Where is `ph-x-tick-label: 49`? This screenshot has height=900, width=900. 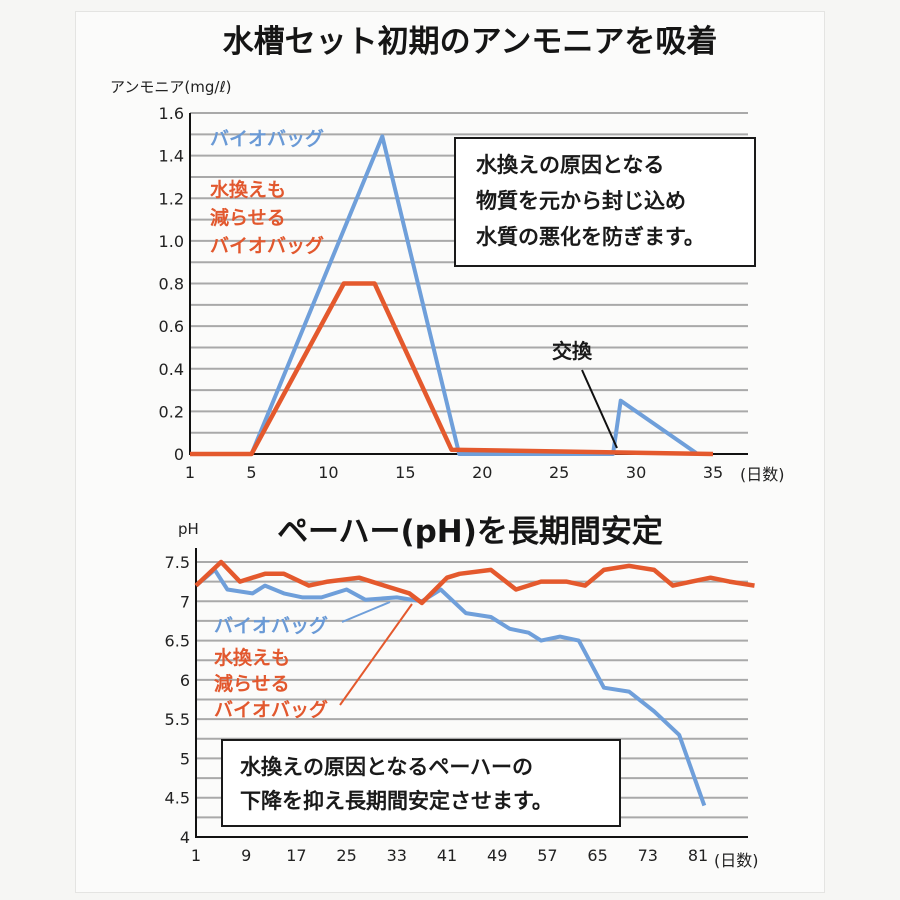 ph-x-tick-label: 49 is located at coordinates (497, 855).